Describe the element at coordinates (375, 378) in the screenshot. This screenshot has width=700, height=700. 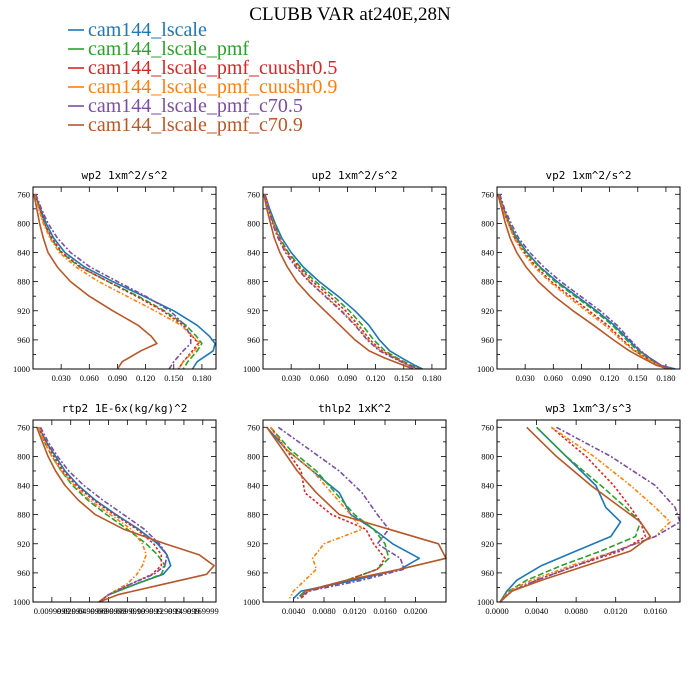
I see `xtick-label-1-3: 0.120` at that location.